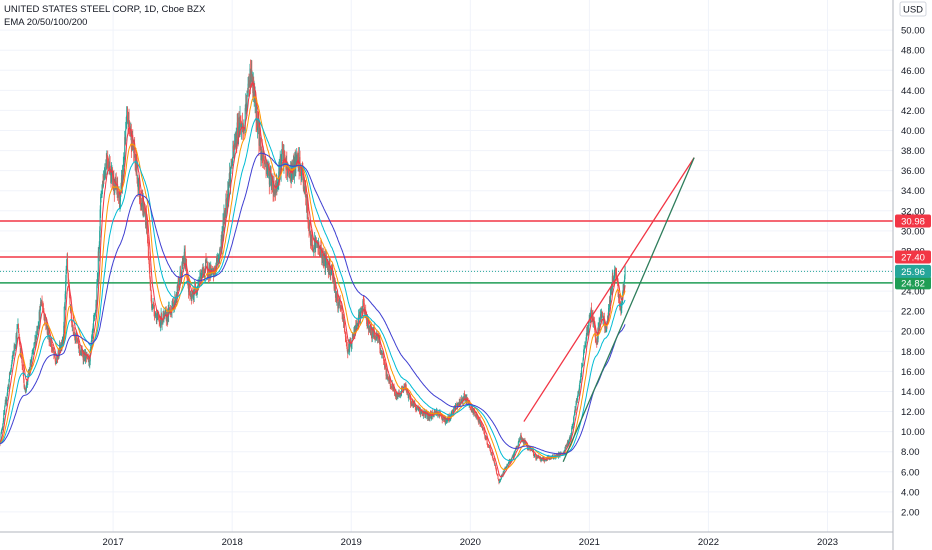  Describe the element at coordinates (913, 171) in the screenshot. I see `y-tick-label: 36.00` at that location.